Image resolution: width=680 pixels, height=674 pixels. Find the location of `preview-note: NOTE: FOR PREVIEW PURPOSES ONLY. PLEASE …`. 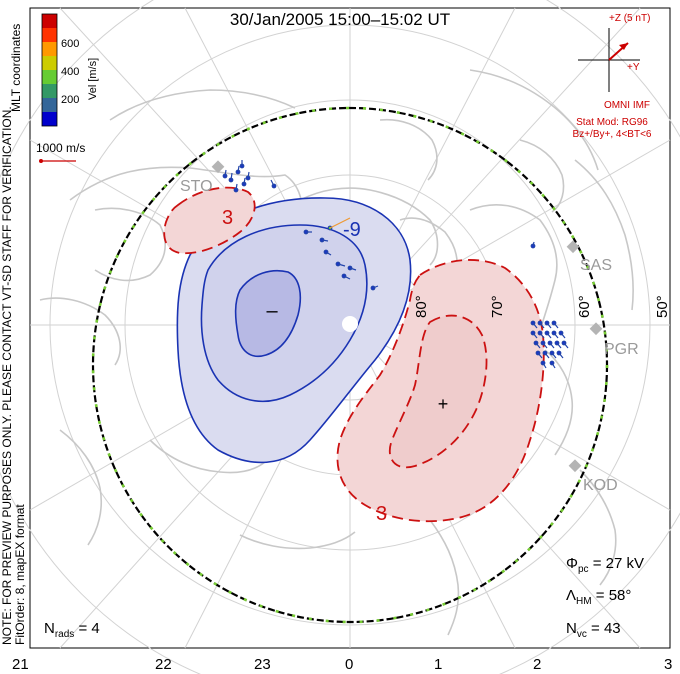

preview-note: NOTE: FOR PREVIEW PURPOSES ONLY. PLEASE … is located at coordinates (7, 375).